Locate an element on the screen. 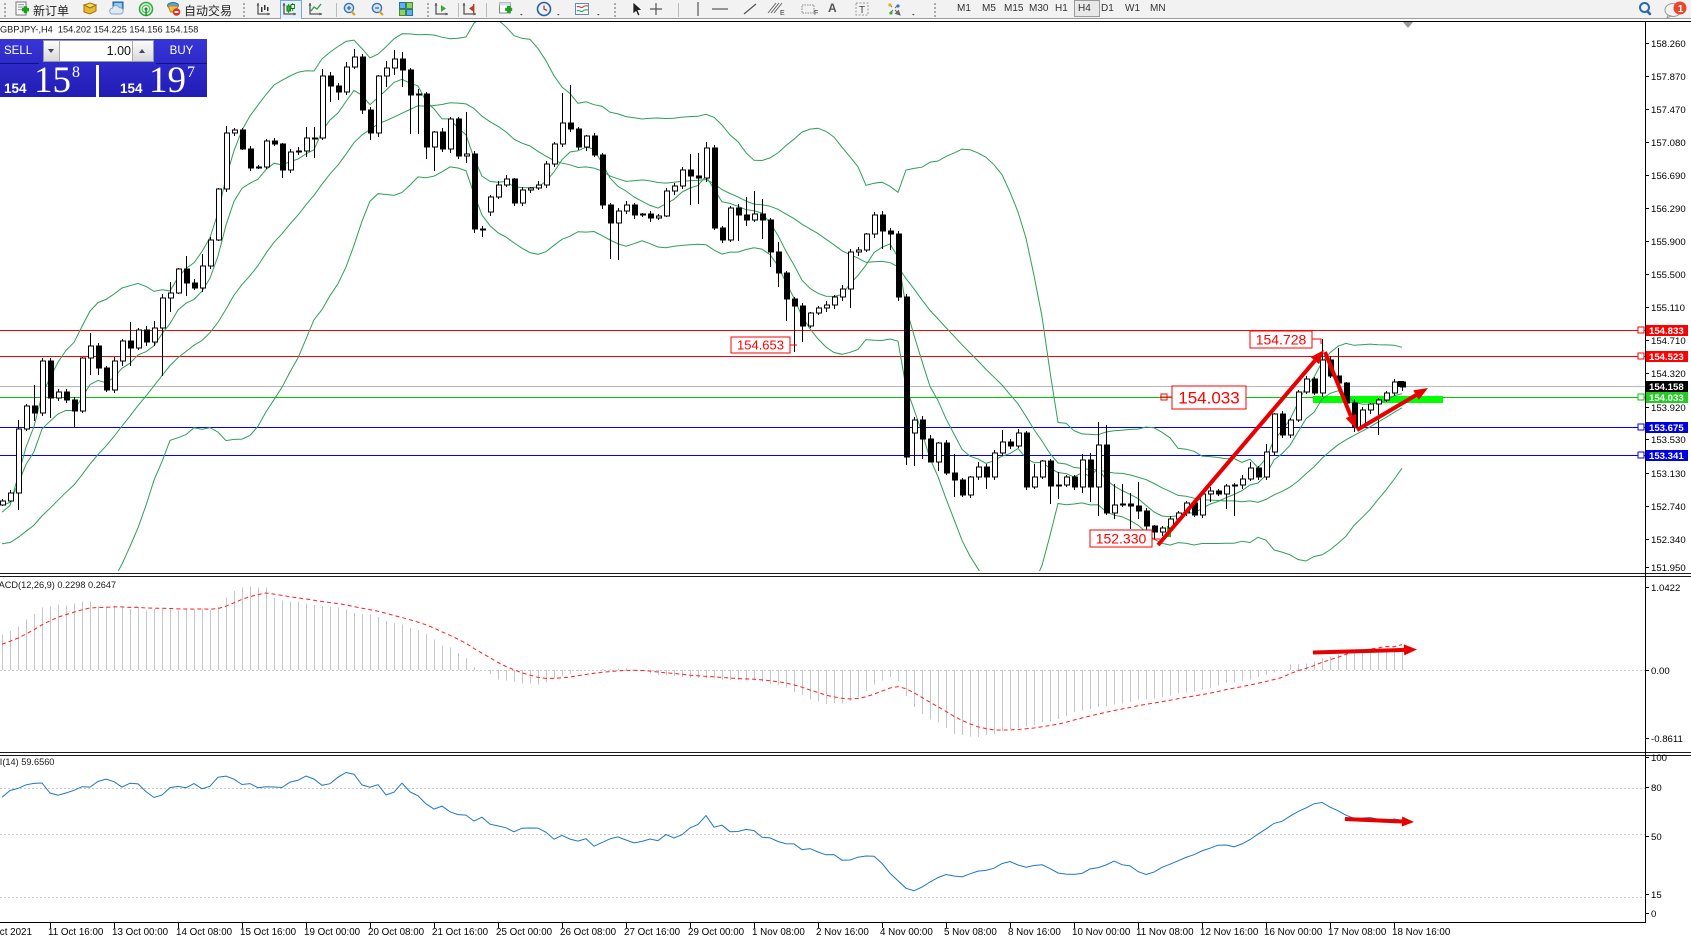 This screenshot has height=942, width=1691. svg-text: 17 Nov 08:00 is located at coordinates (1357, 932).